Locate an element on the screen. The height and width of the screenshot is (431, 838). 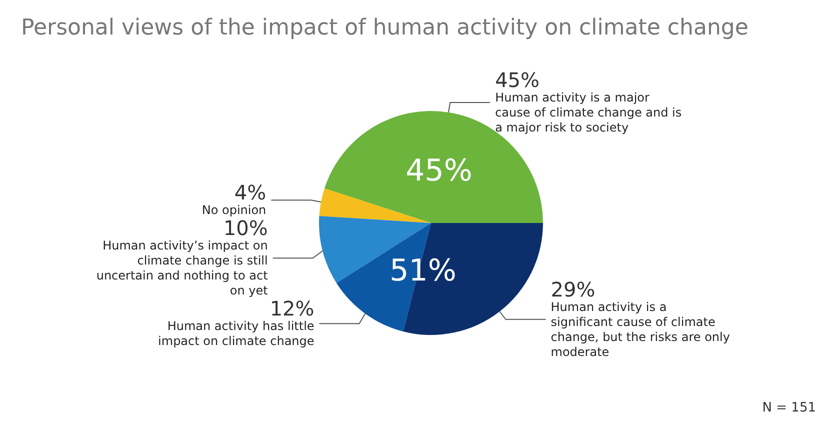
data-label: 45% is located at coordinates (517, 80).